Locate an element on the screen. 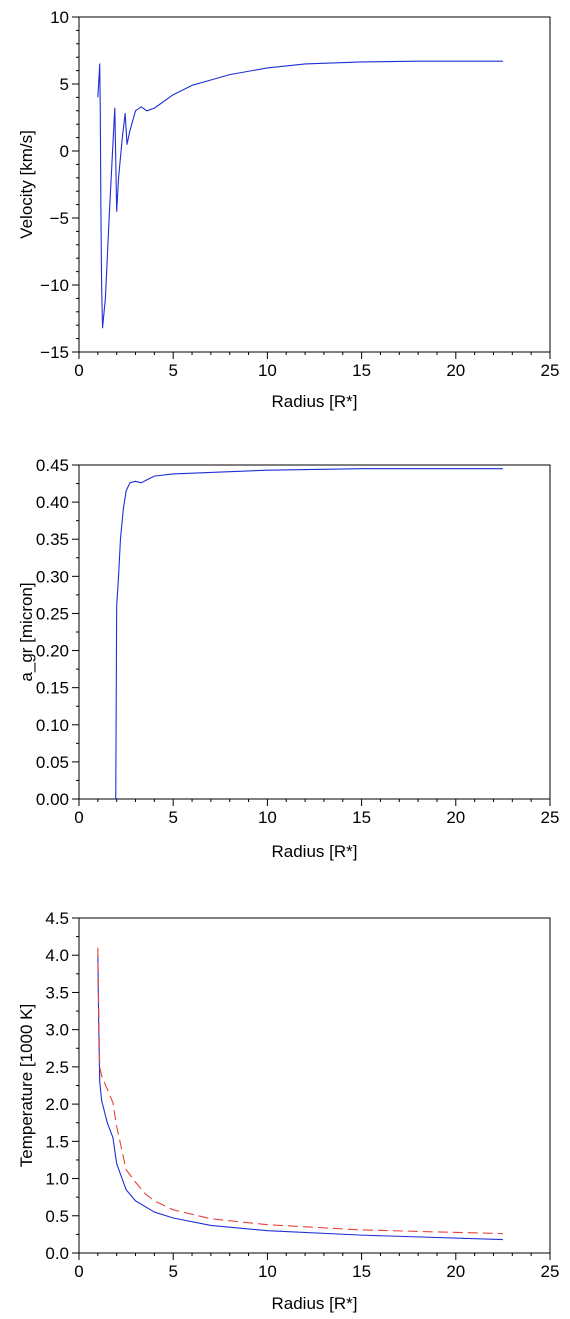 This screenshot has width=570, height=1319. velocity-x-tick-label: 20 is located at coordinates (455, 370).